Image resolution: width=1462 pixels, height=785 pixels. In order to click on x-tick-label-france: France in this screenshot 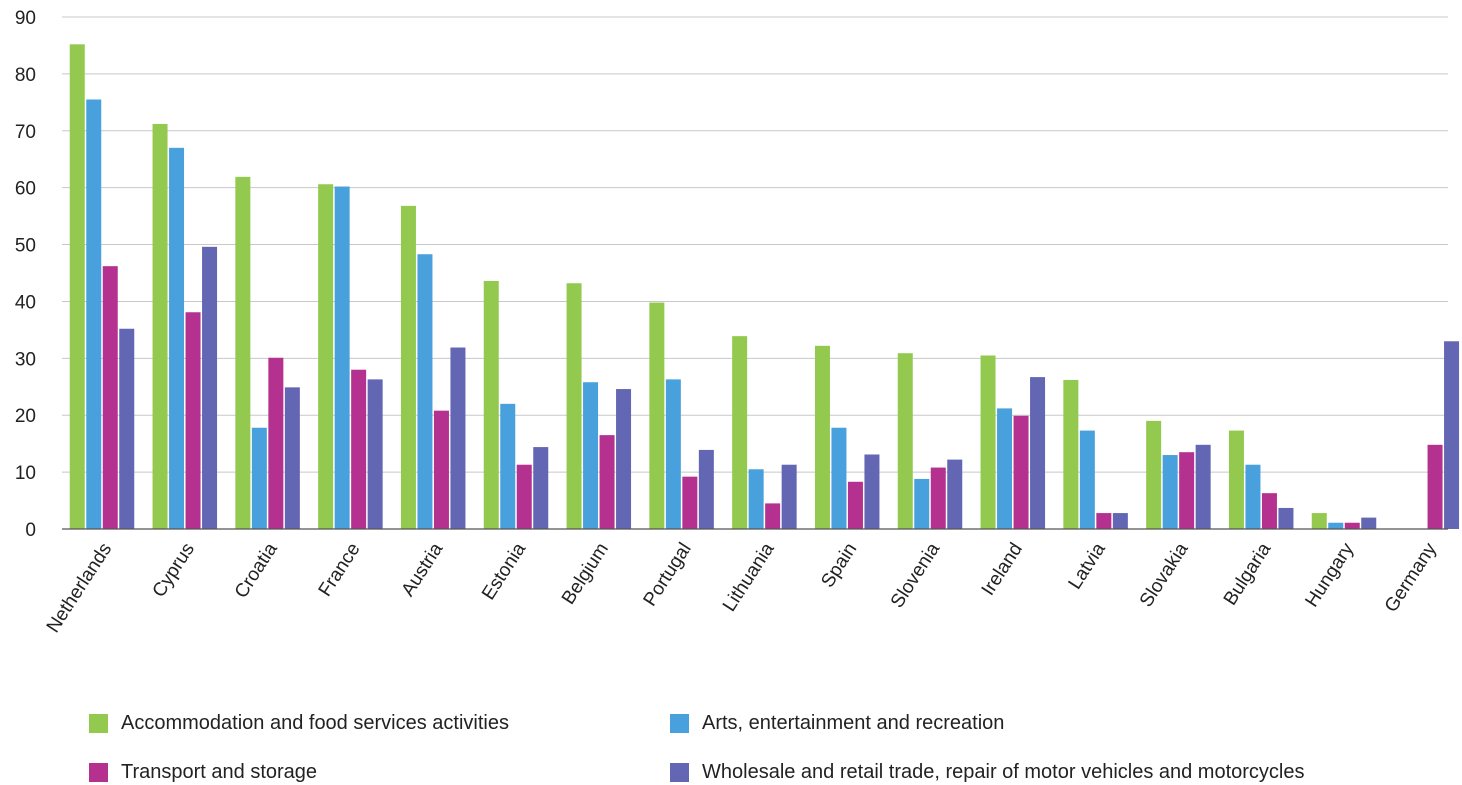, I will do `click(340, 569)`.